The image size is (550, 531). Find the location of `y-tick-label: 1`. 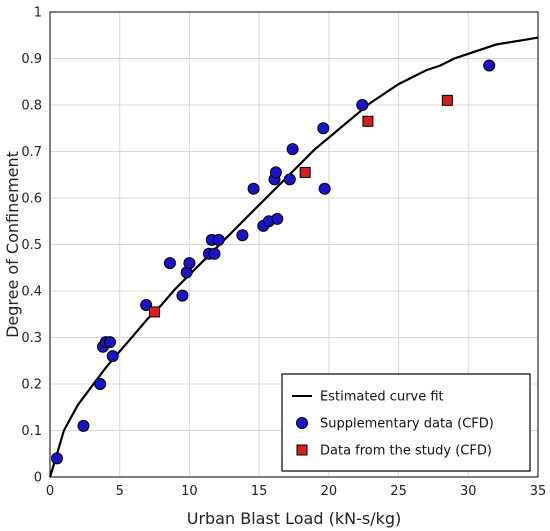

y-tick-label: 1 is located at coordinates (38, 13).